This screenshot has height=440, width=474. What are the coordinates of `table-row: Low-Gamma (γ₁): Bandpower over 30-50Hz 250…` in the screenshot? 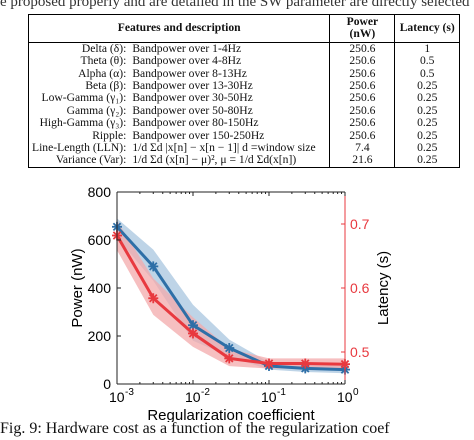 It's located at (244, 98).